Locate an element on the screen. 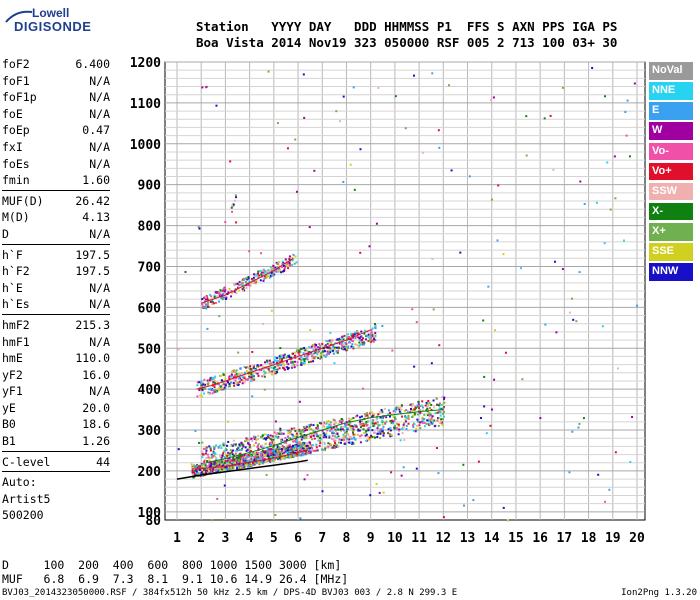 The height and width of the screenshot is (600, 700). param-name: fmin is located at coordinates (16, 180).